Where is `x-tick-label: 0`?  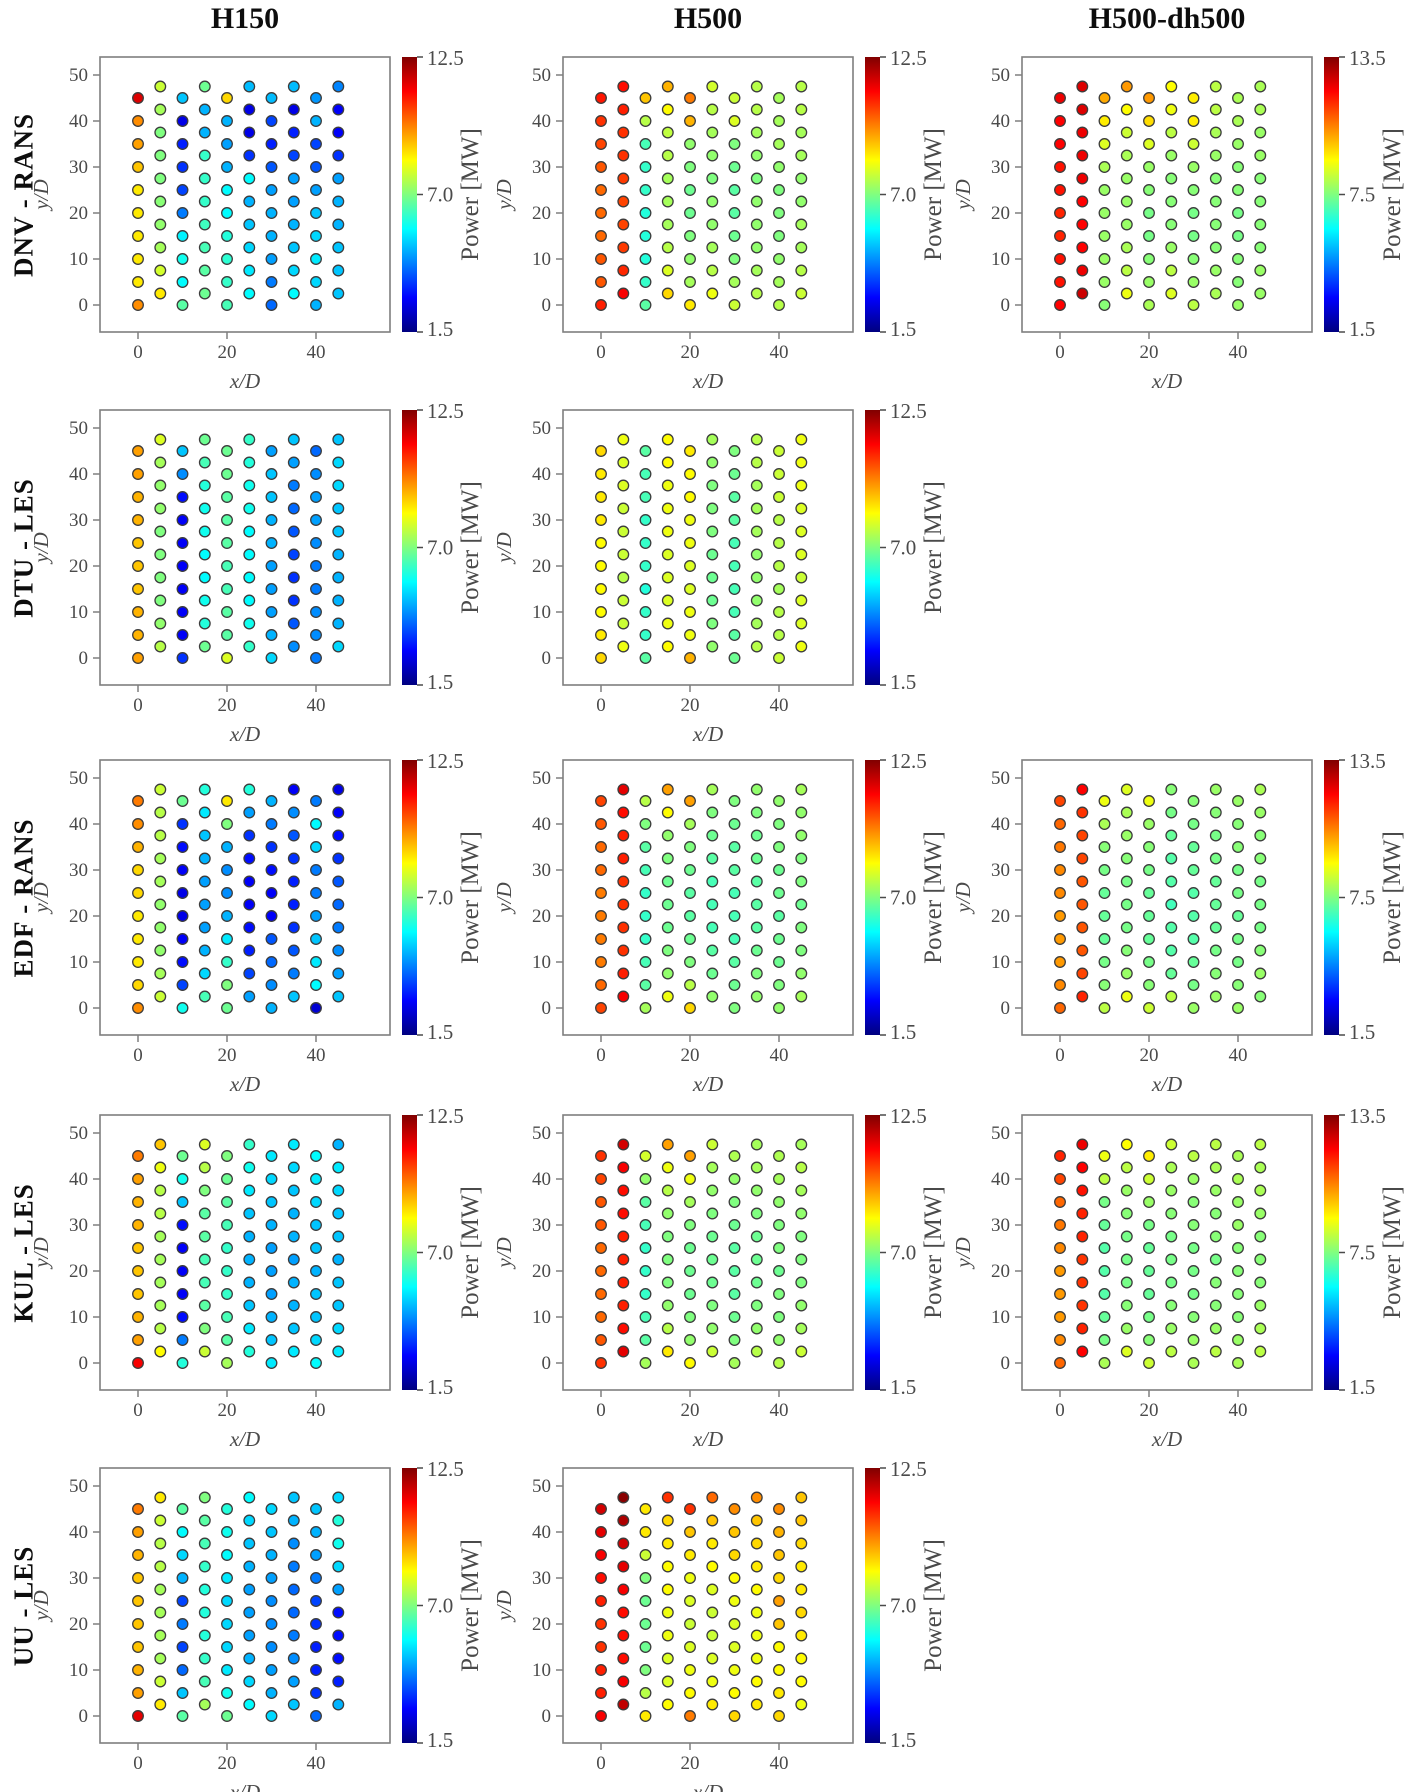
x-tick-label: 0 is located at coordinates (138, 1055).